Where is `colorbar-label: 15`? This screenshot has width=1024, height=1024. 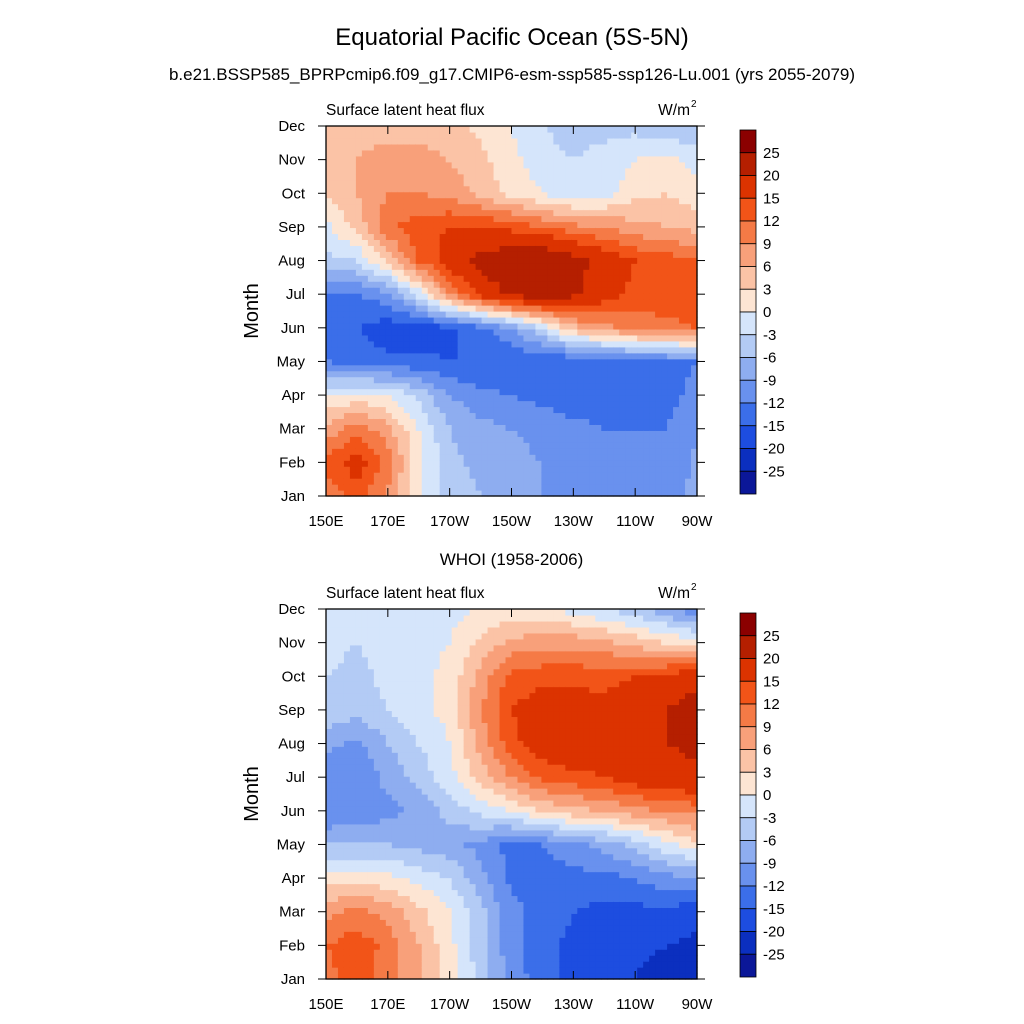 colorbar-label: 15 is located at coordinates (771, 198).